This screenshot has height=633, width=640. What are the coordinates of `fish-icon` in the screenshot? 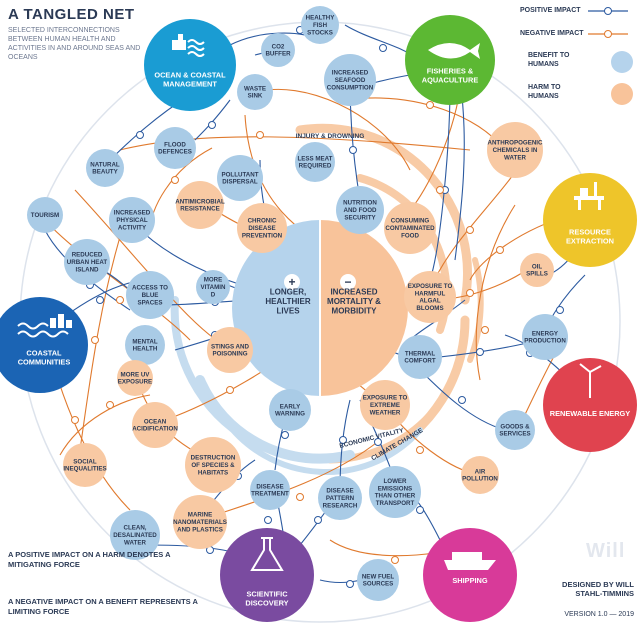 It's located at (454, 51).